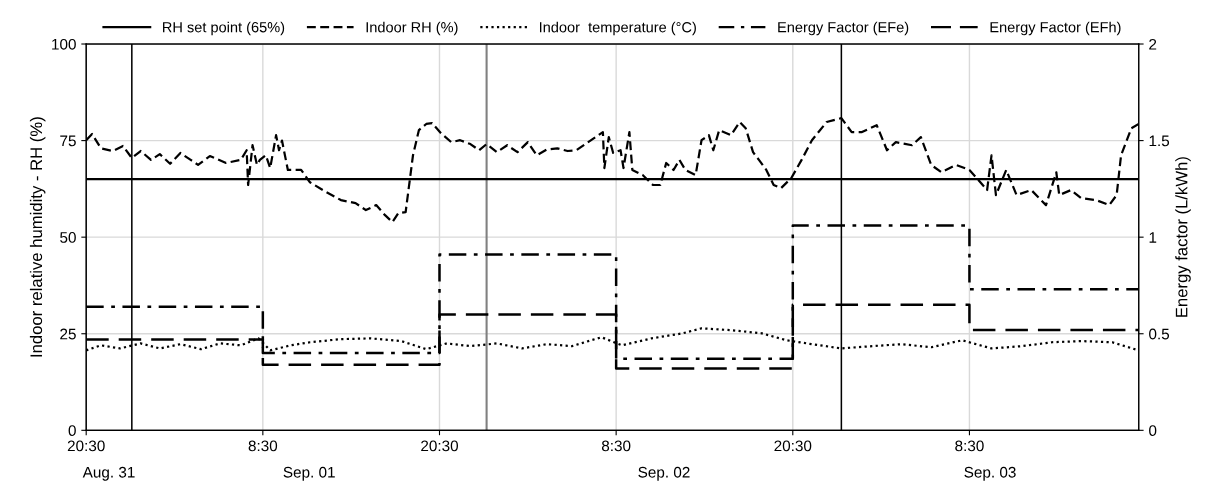 The image size is (1214, 489). Describe the element at coordinates (617, 28) in the screenshot. I see `legend-label: Indoor temperature (°C)` at that location.